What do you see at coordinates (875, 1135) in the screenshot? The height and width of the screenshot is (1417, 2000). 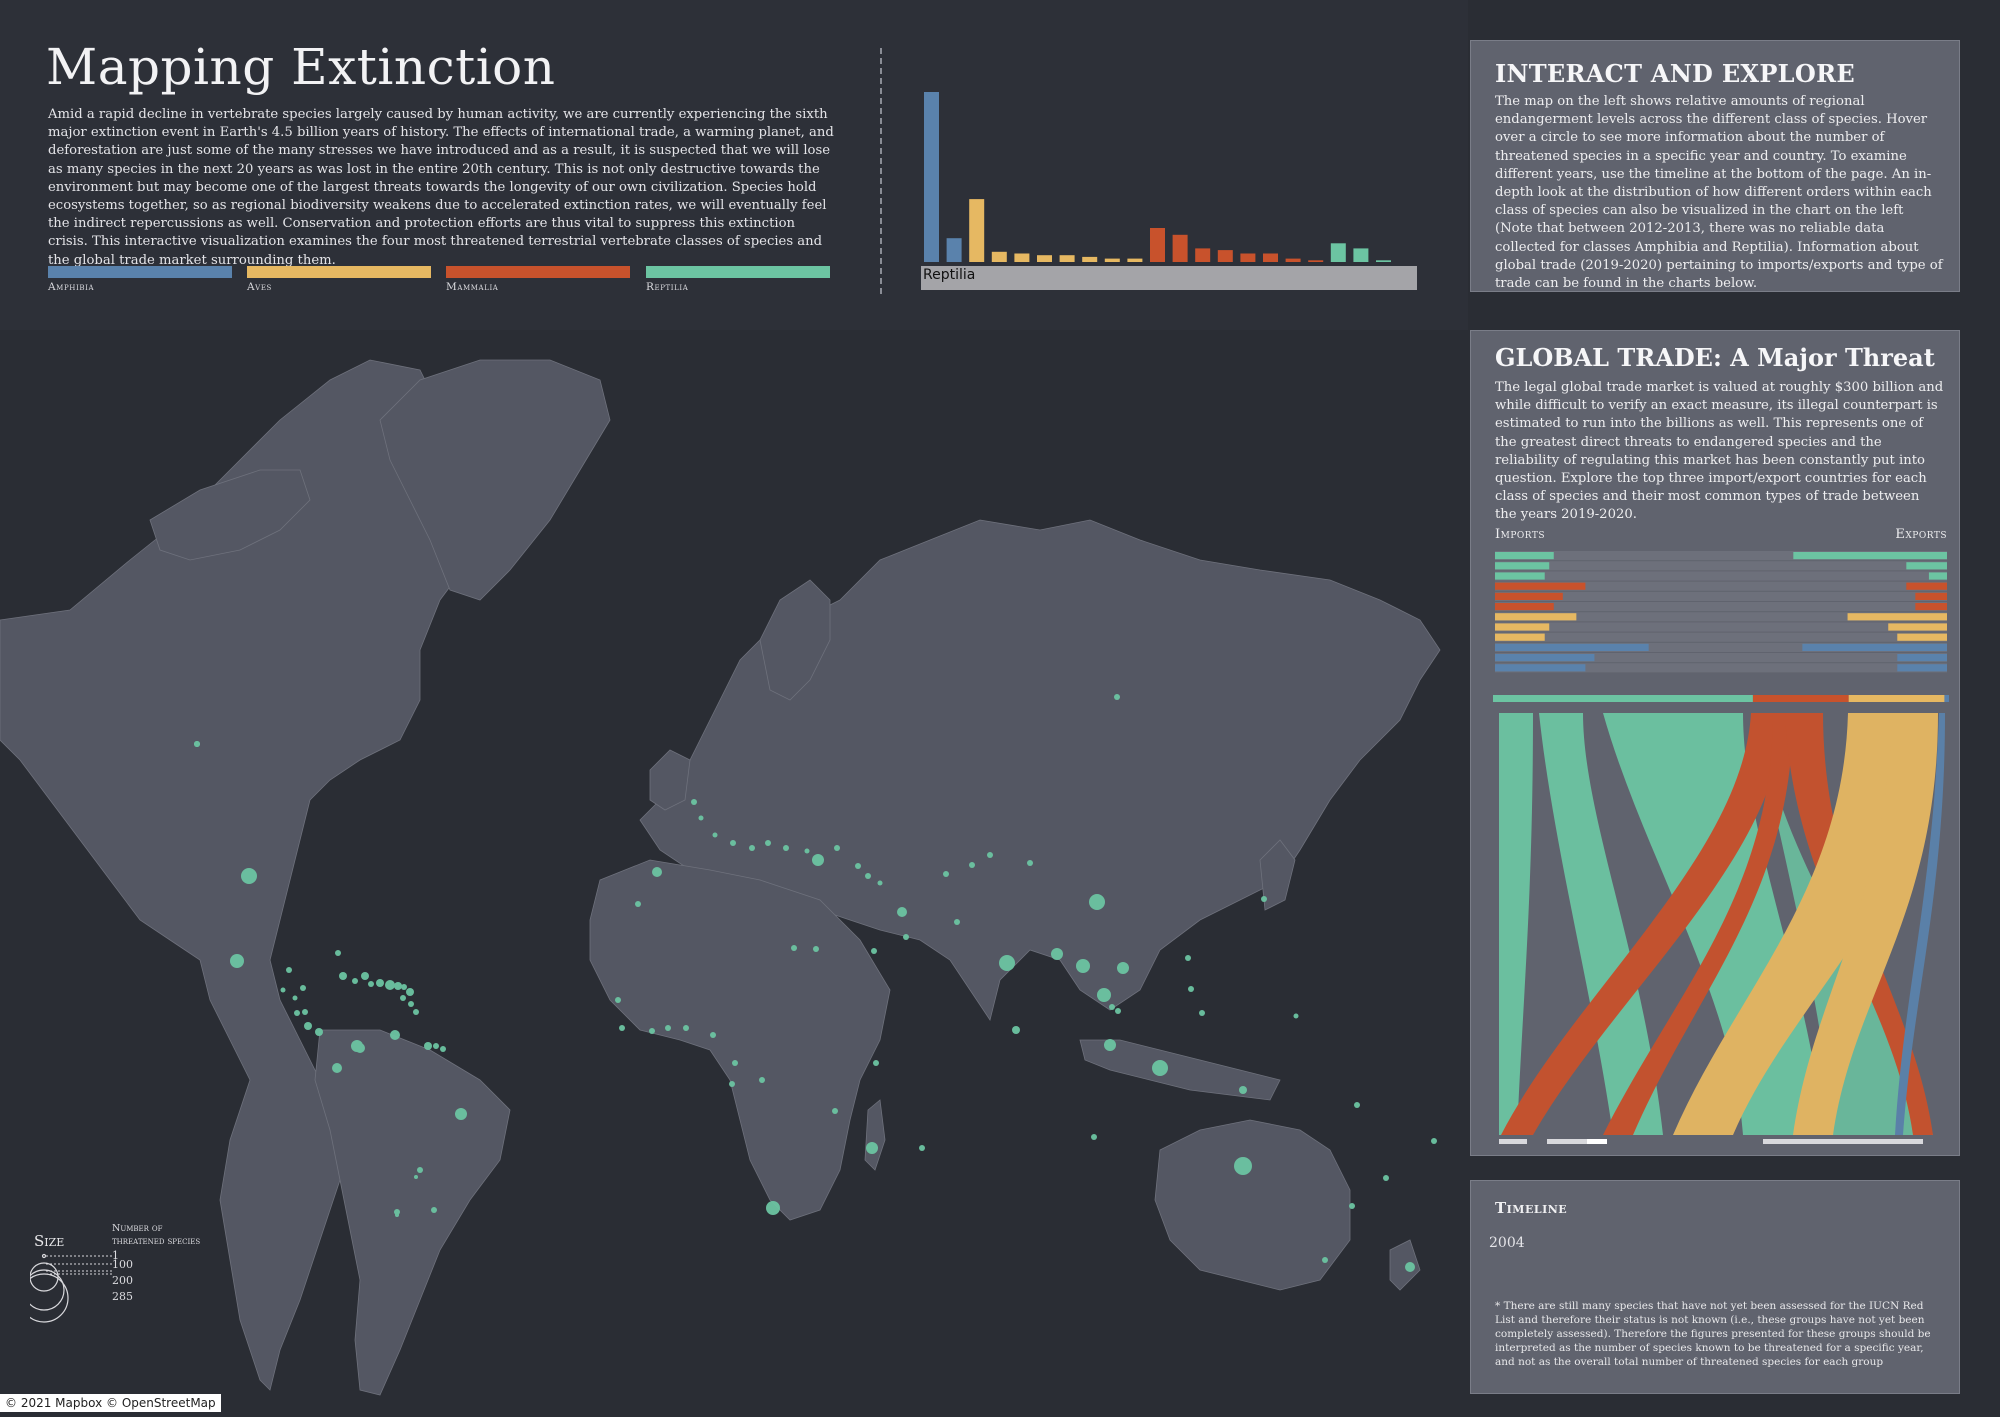 I see `land-madagascar` at bounding box center [875, 1135].